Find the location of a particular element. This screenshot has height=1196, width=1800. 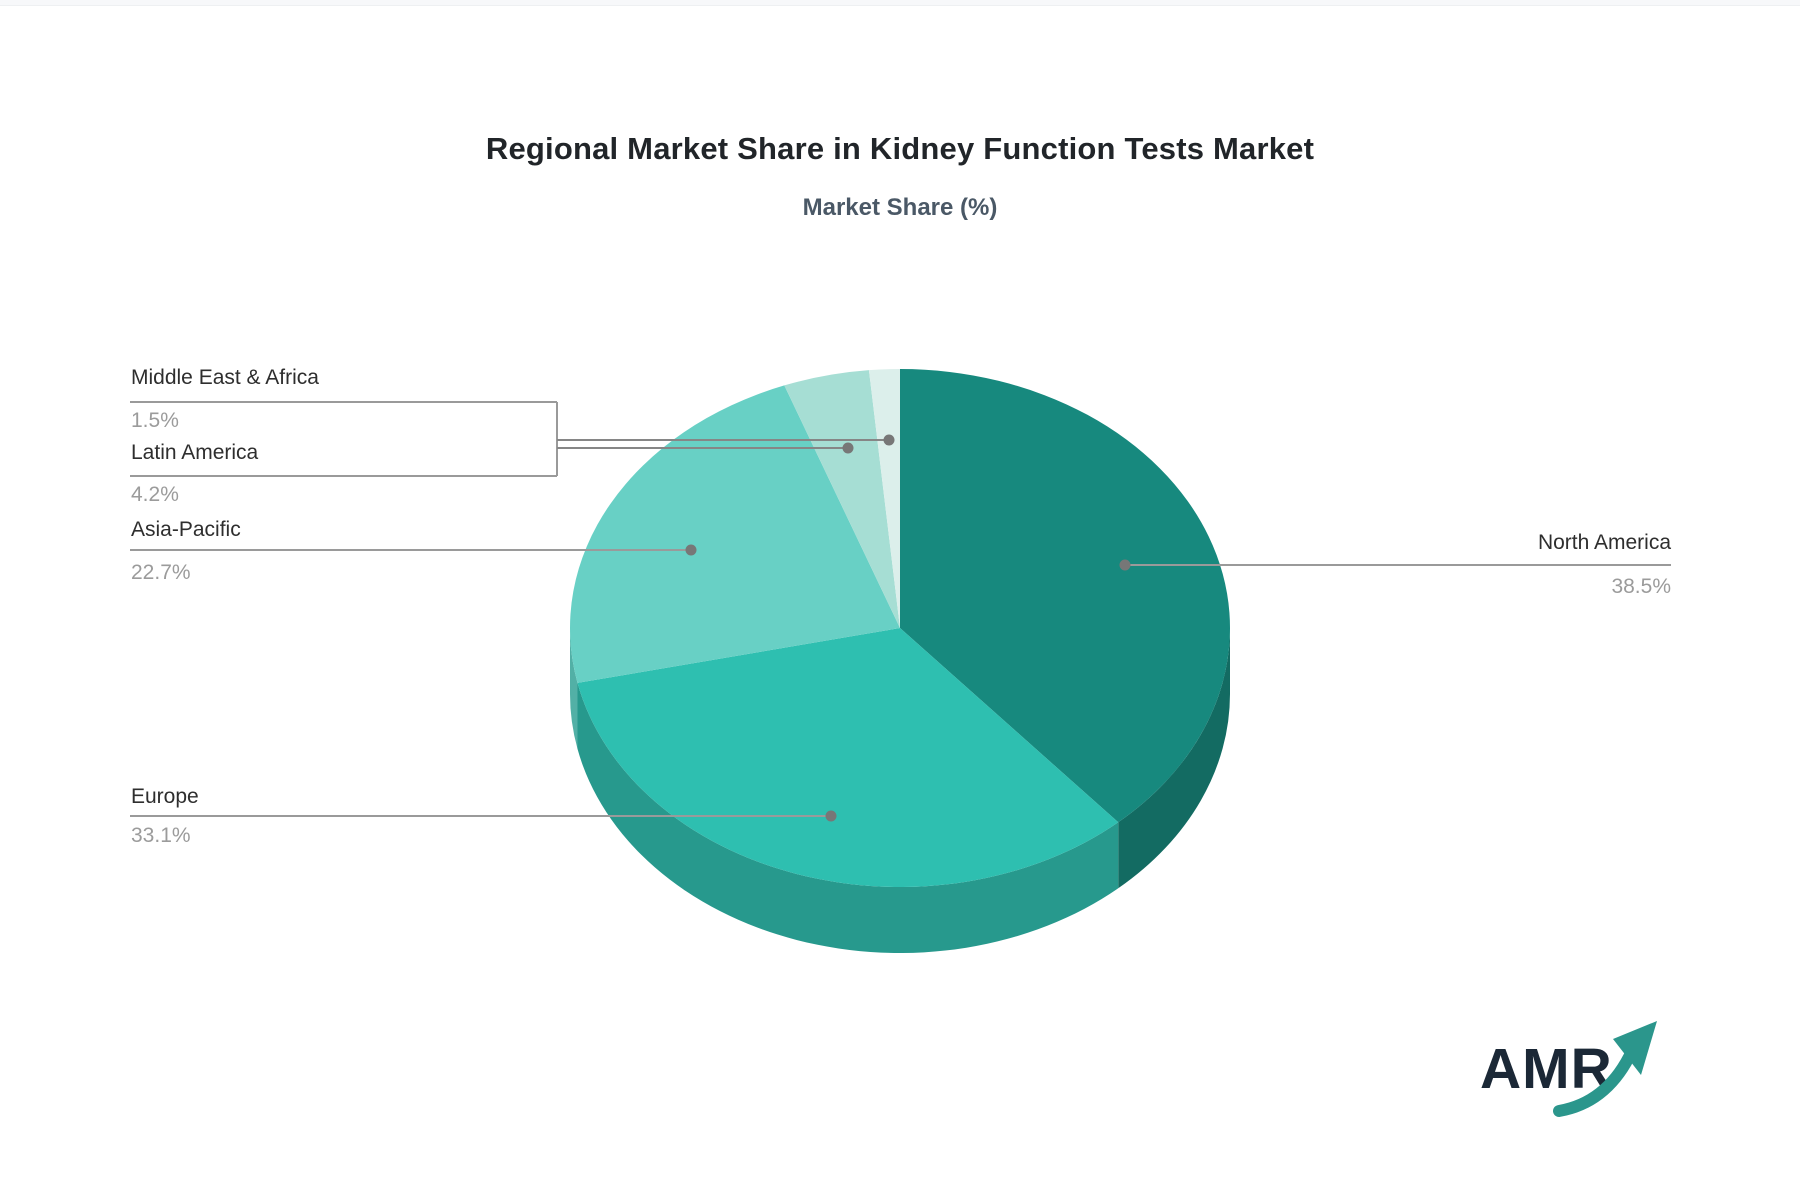

value-latin-america: 4.2% is located at coordinates (155, 494).